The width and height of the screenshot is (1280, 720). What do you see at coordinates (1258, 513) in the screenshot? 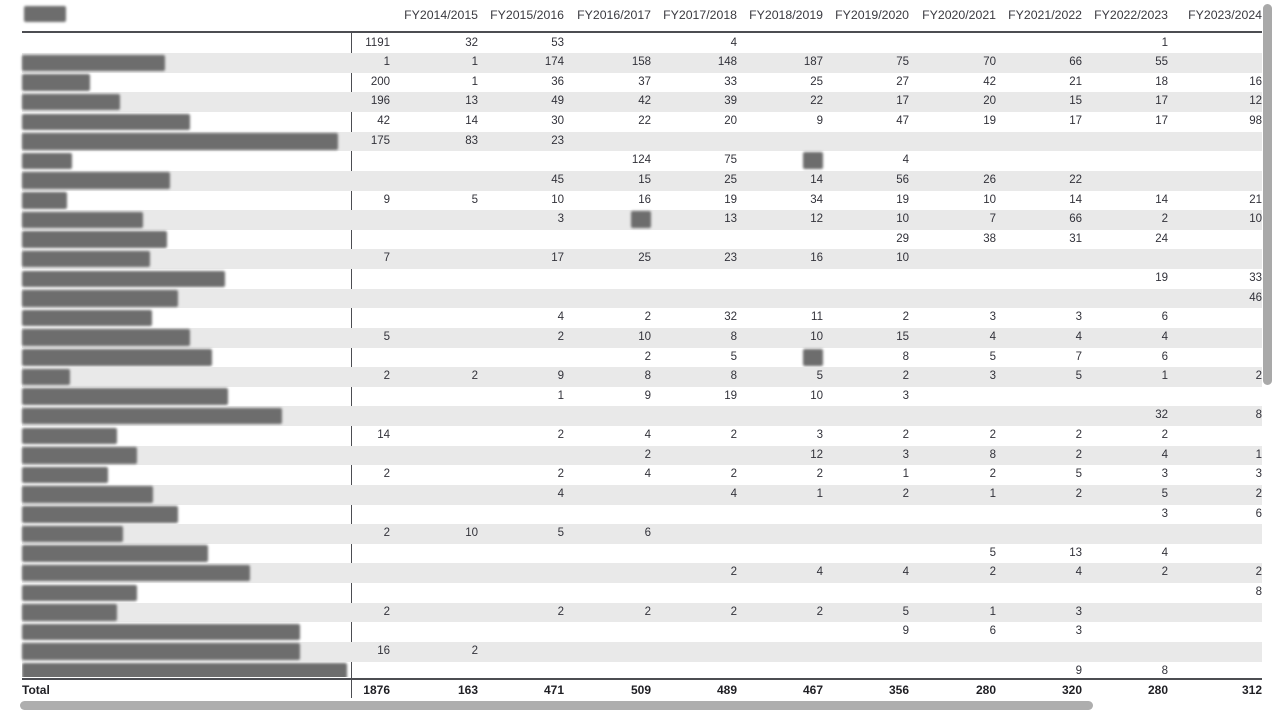
I see `cell-value: 6` at bounding box center [1258, 513].